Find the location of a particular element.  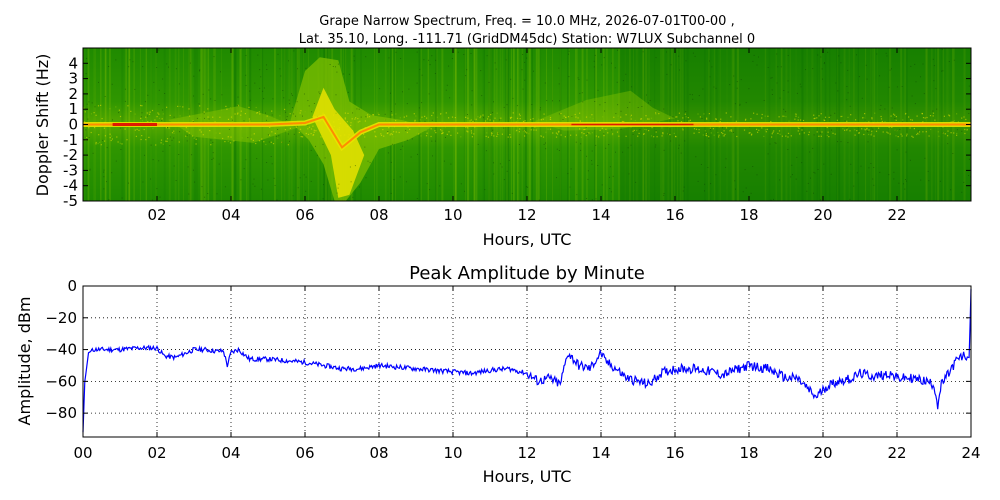

spectrogram-x-tick-label: 10 is located at coordinates (452, 215).